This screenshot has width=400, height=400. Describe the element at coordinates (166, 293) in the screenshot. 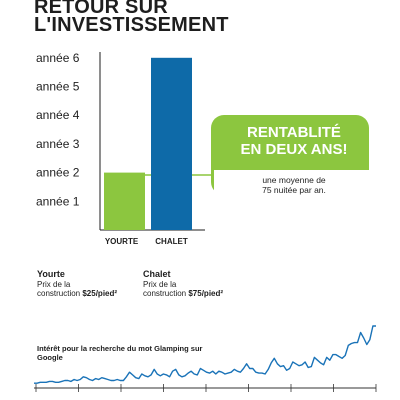

I see `chalet-note-line-2: construction` at that location.